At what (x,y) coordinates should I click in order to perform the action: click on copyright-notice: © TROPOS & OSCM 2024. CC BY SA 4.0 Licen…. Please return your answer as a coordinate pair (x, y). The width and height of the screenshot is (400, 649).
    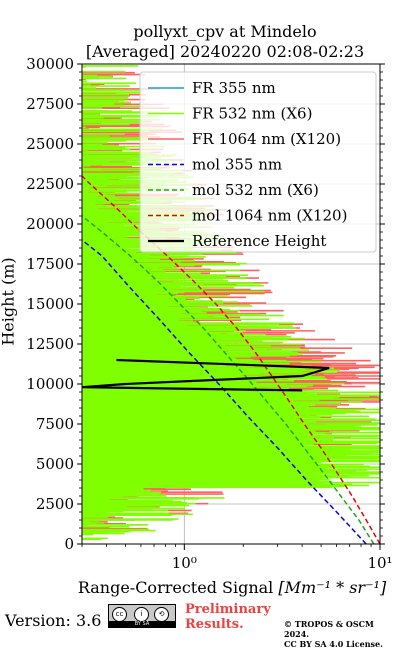
    Looking at the image, I should click on (342, 634).